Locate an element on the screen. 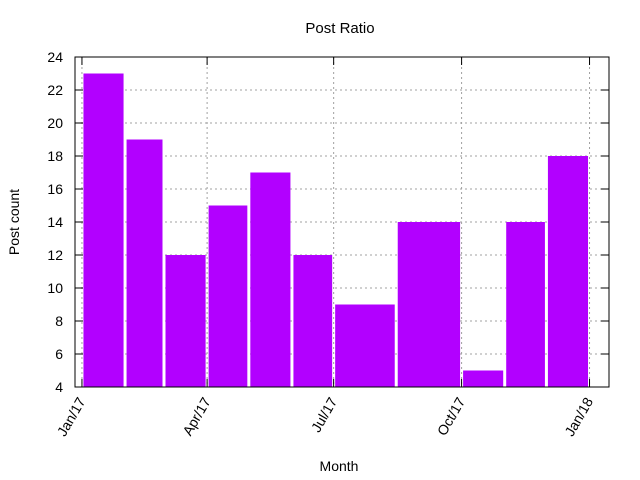  x-tick-labels: Jan/17 Apr/17 Jul/17 Oct/17 Jan/18 is located at coordinates (325, 416).